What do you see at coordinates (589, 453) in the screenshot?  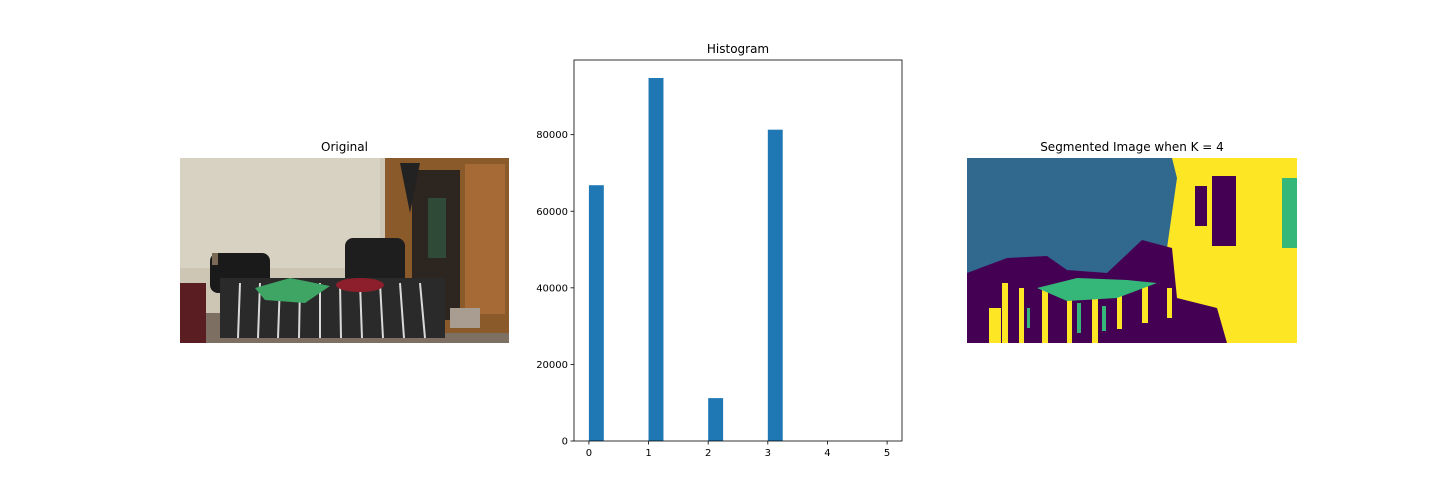 I see `x-tick-label: 0` at bounding box center [589, 453].